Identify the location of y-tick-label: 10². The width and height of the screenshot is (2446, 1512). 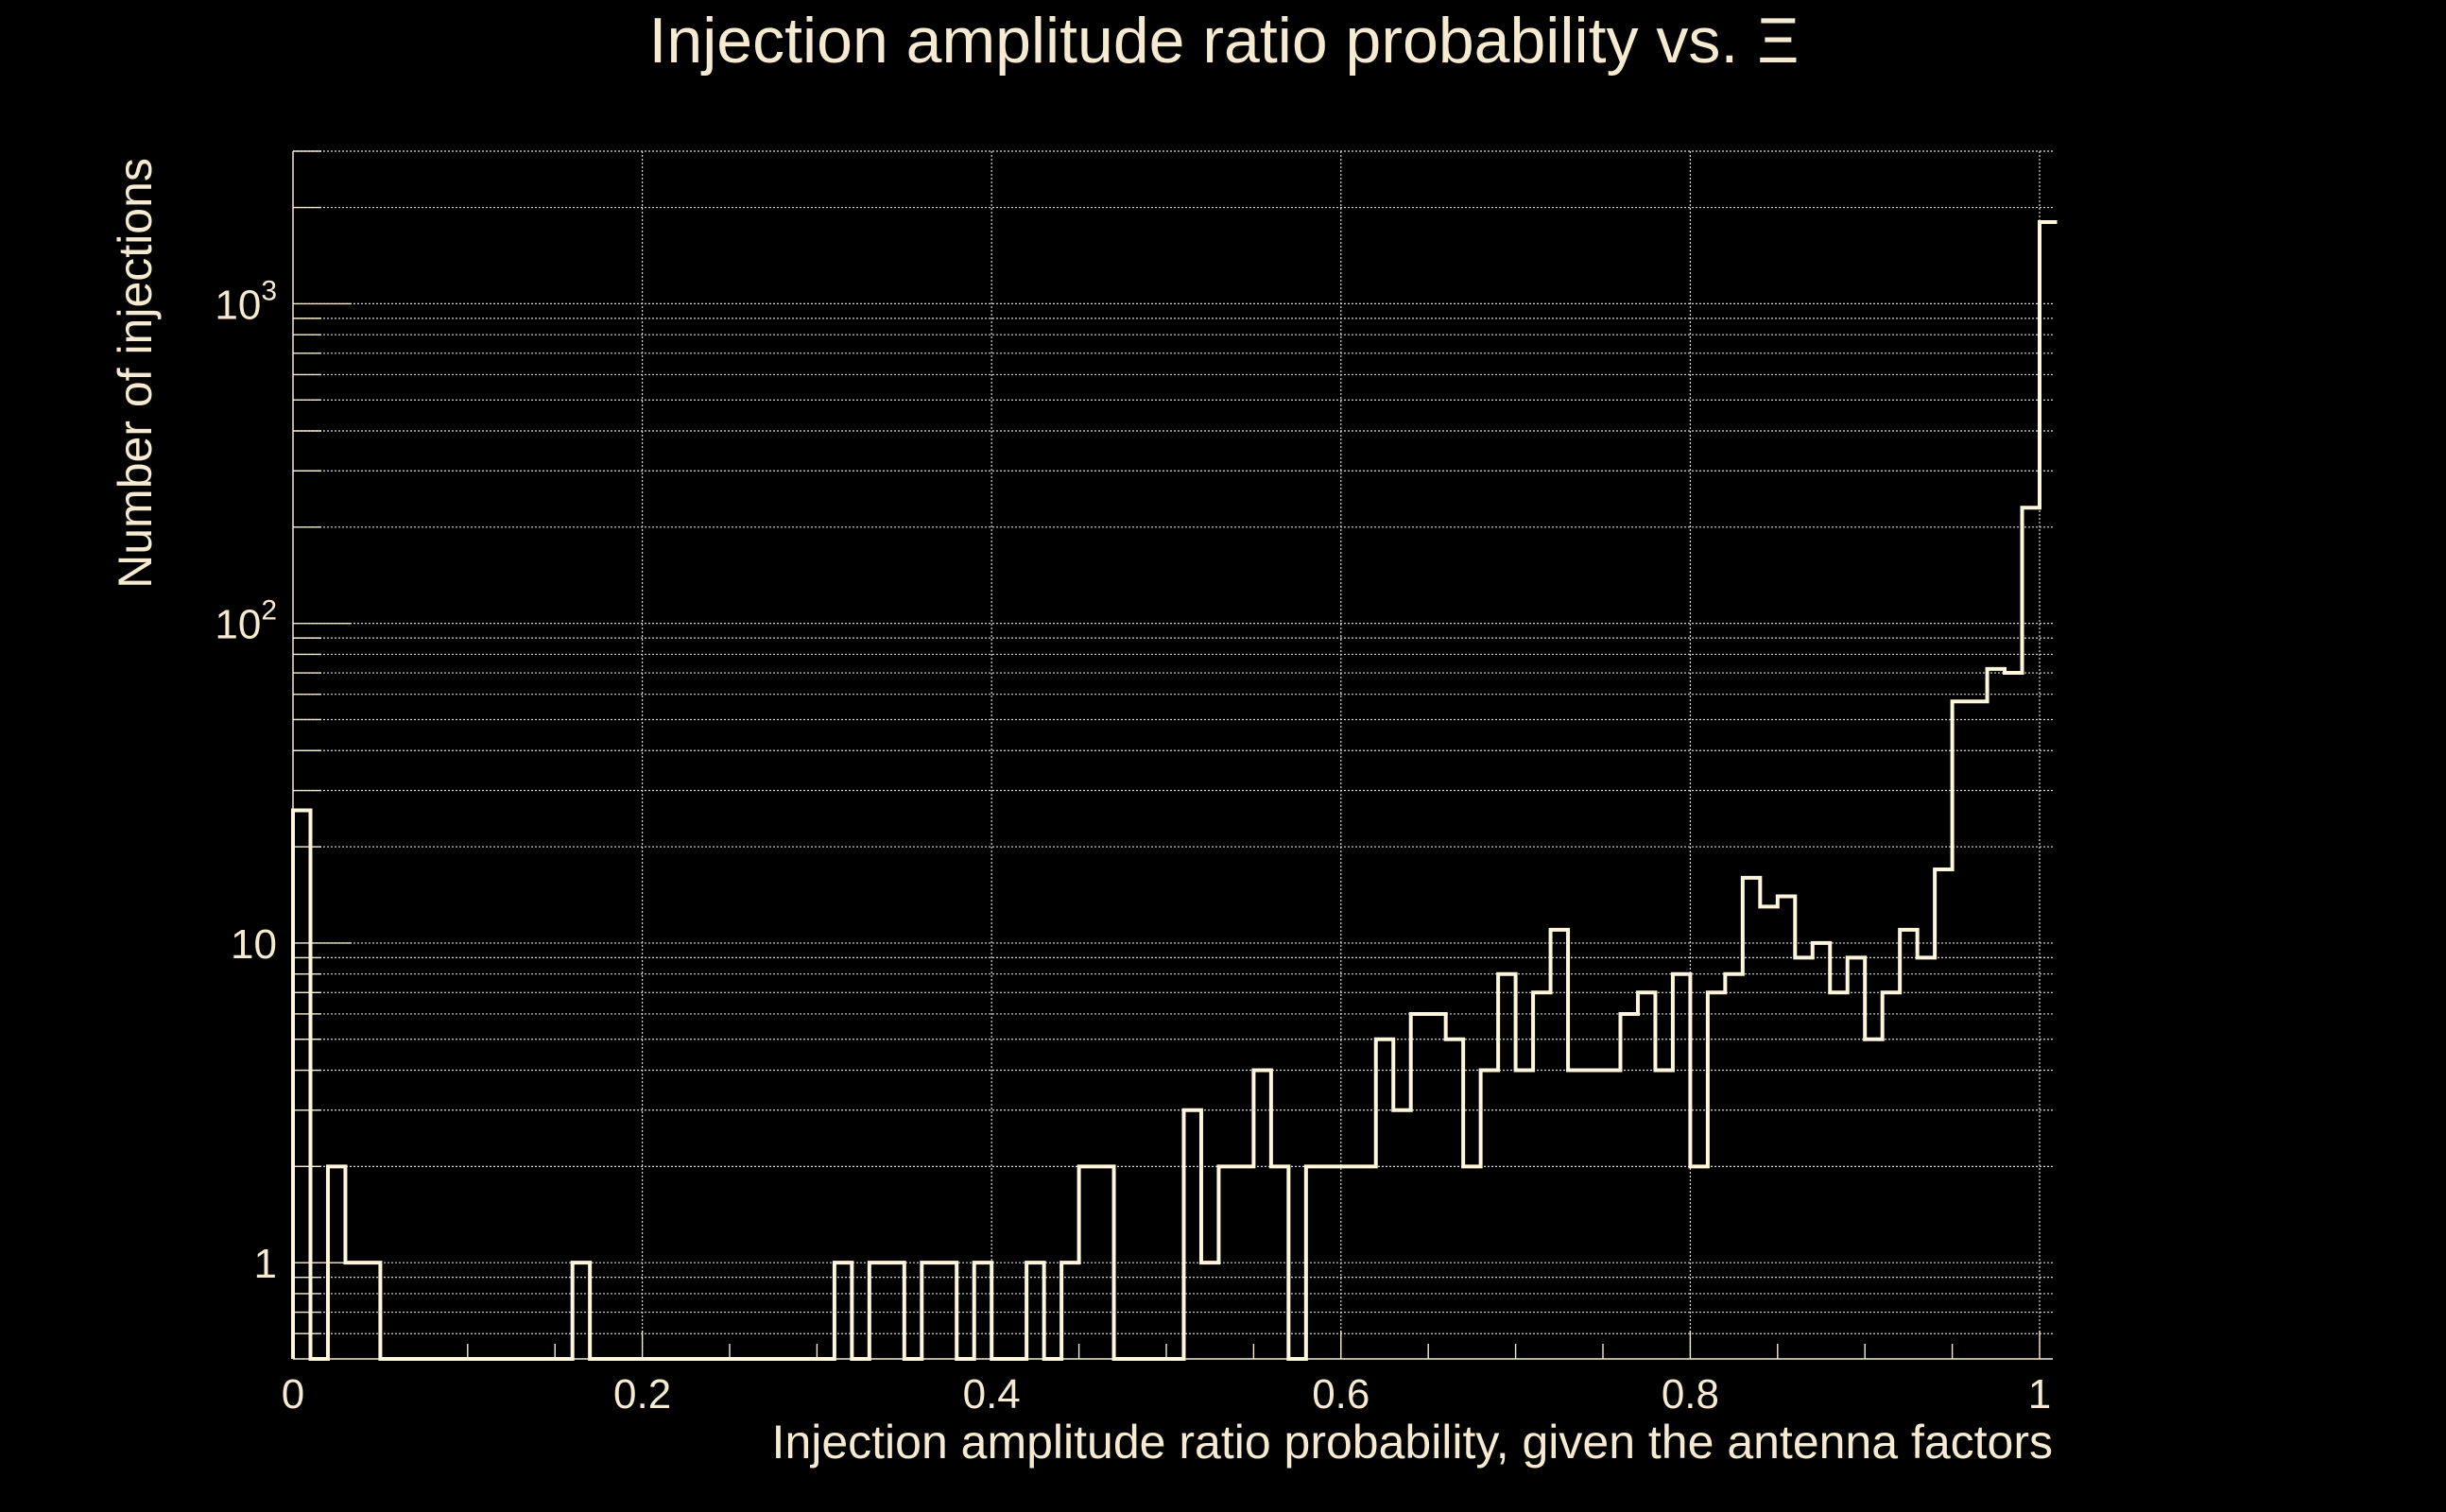
(246, 621).